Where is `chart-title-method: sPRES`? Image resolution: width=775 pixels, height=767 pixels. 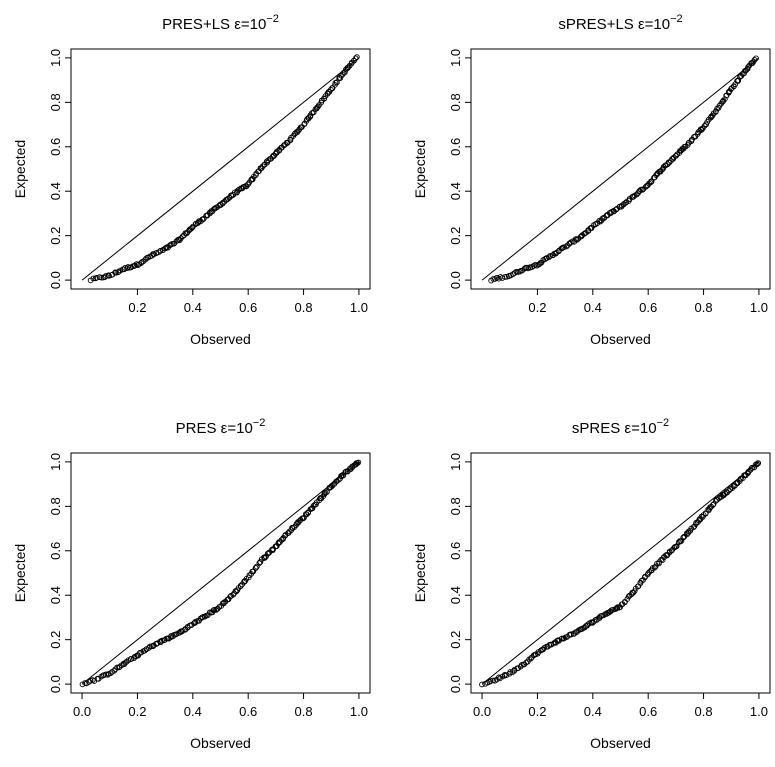
chart-title-method: sPRES is located at coordinates (598, 428).